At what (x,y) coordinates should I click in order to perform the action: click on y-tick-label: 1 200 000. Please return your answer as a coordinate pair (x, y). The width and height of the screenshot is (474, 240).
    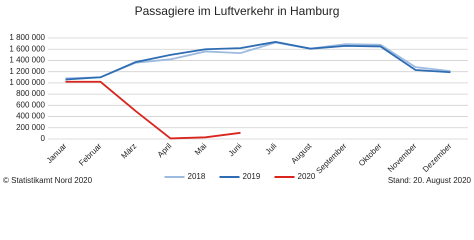
    Looking at the image, I should click on (27, 71).